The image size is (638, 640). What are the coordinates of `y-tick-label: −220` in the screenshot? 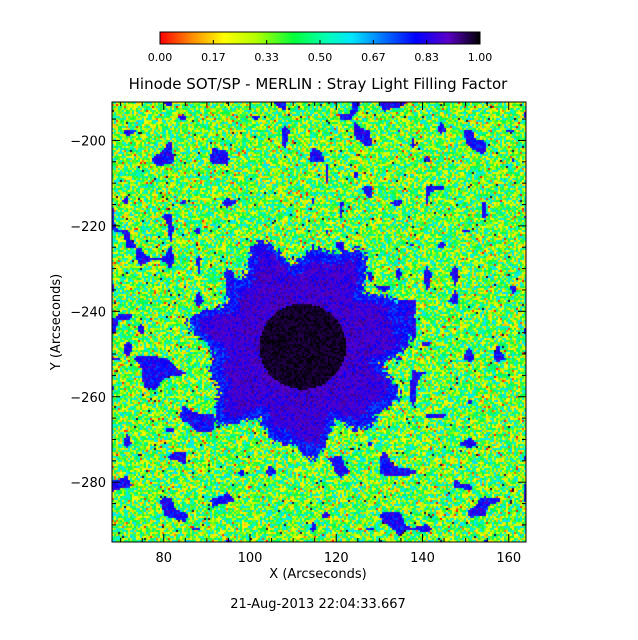 It's located at (88, 227).